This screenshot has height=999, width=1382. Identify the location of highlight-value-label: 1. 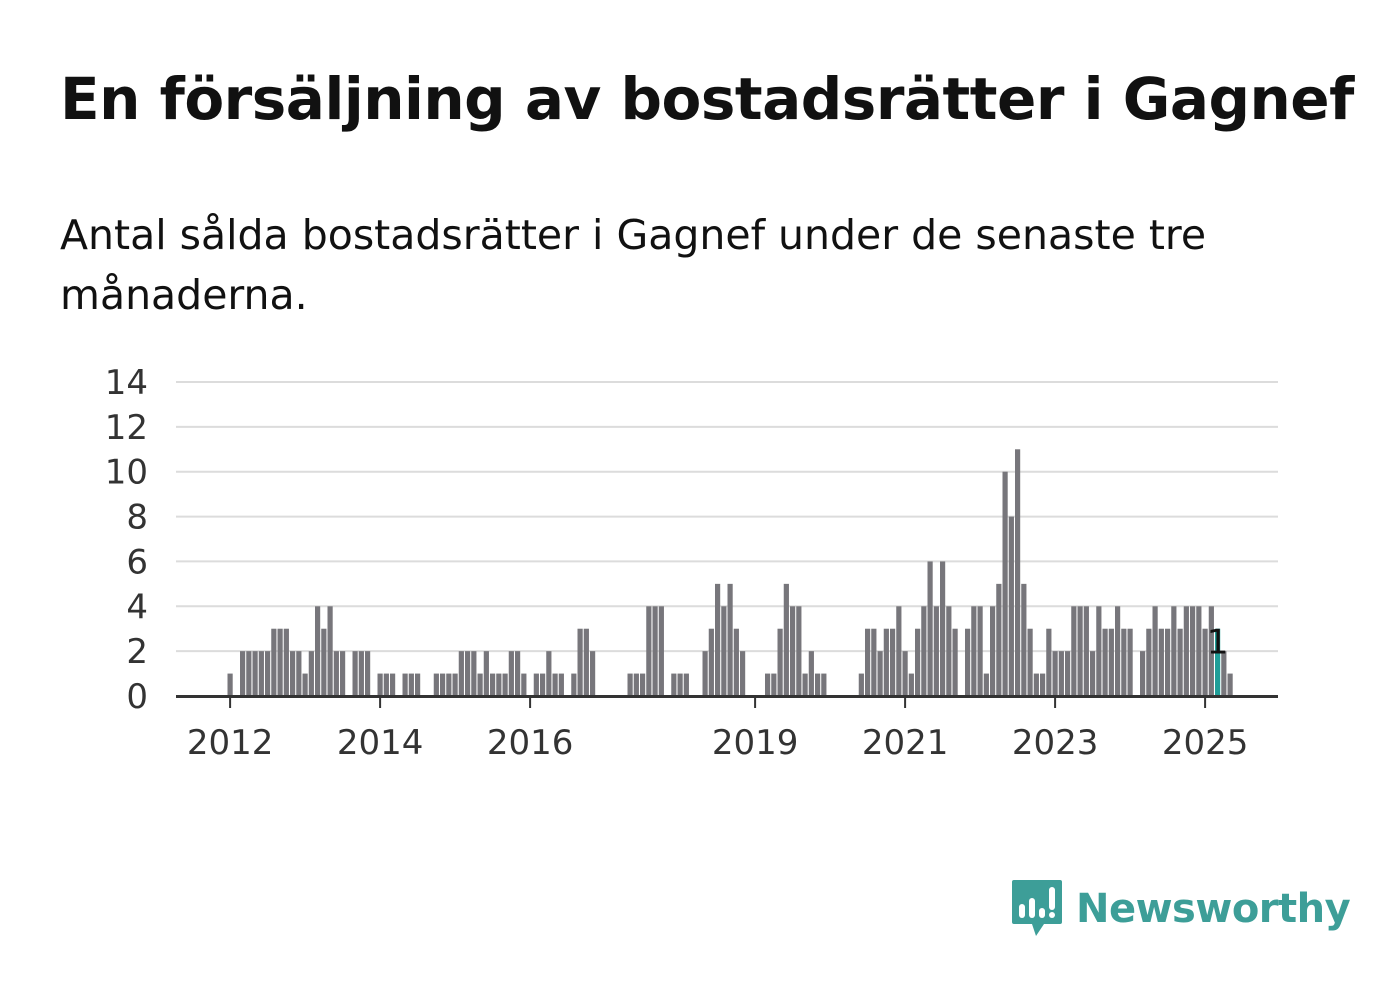
(1218, 643).